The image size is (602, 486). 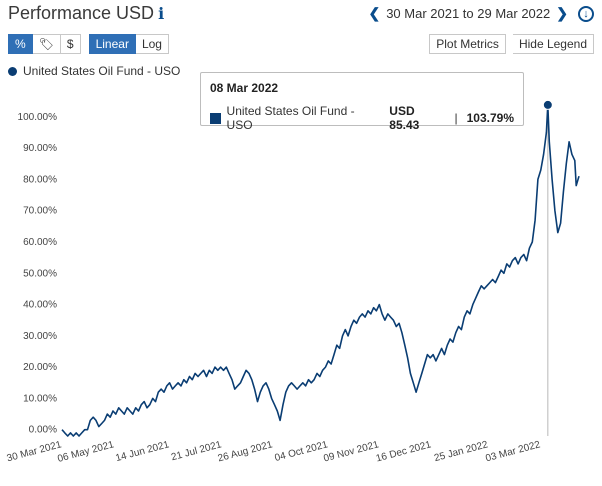 I want to click on chart-actions: Plot Metrics Hide Legend, so click(x=511, y=44).